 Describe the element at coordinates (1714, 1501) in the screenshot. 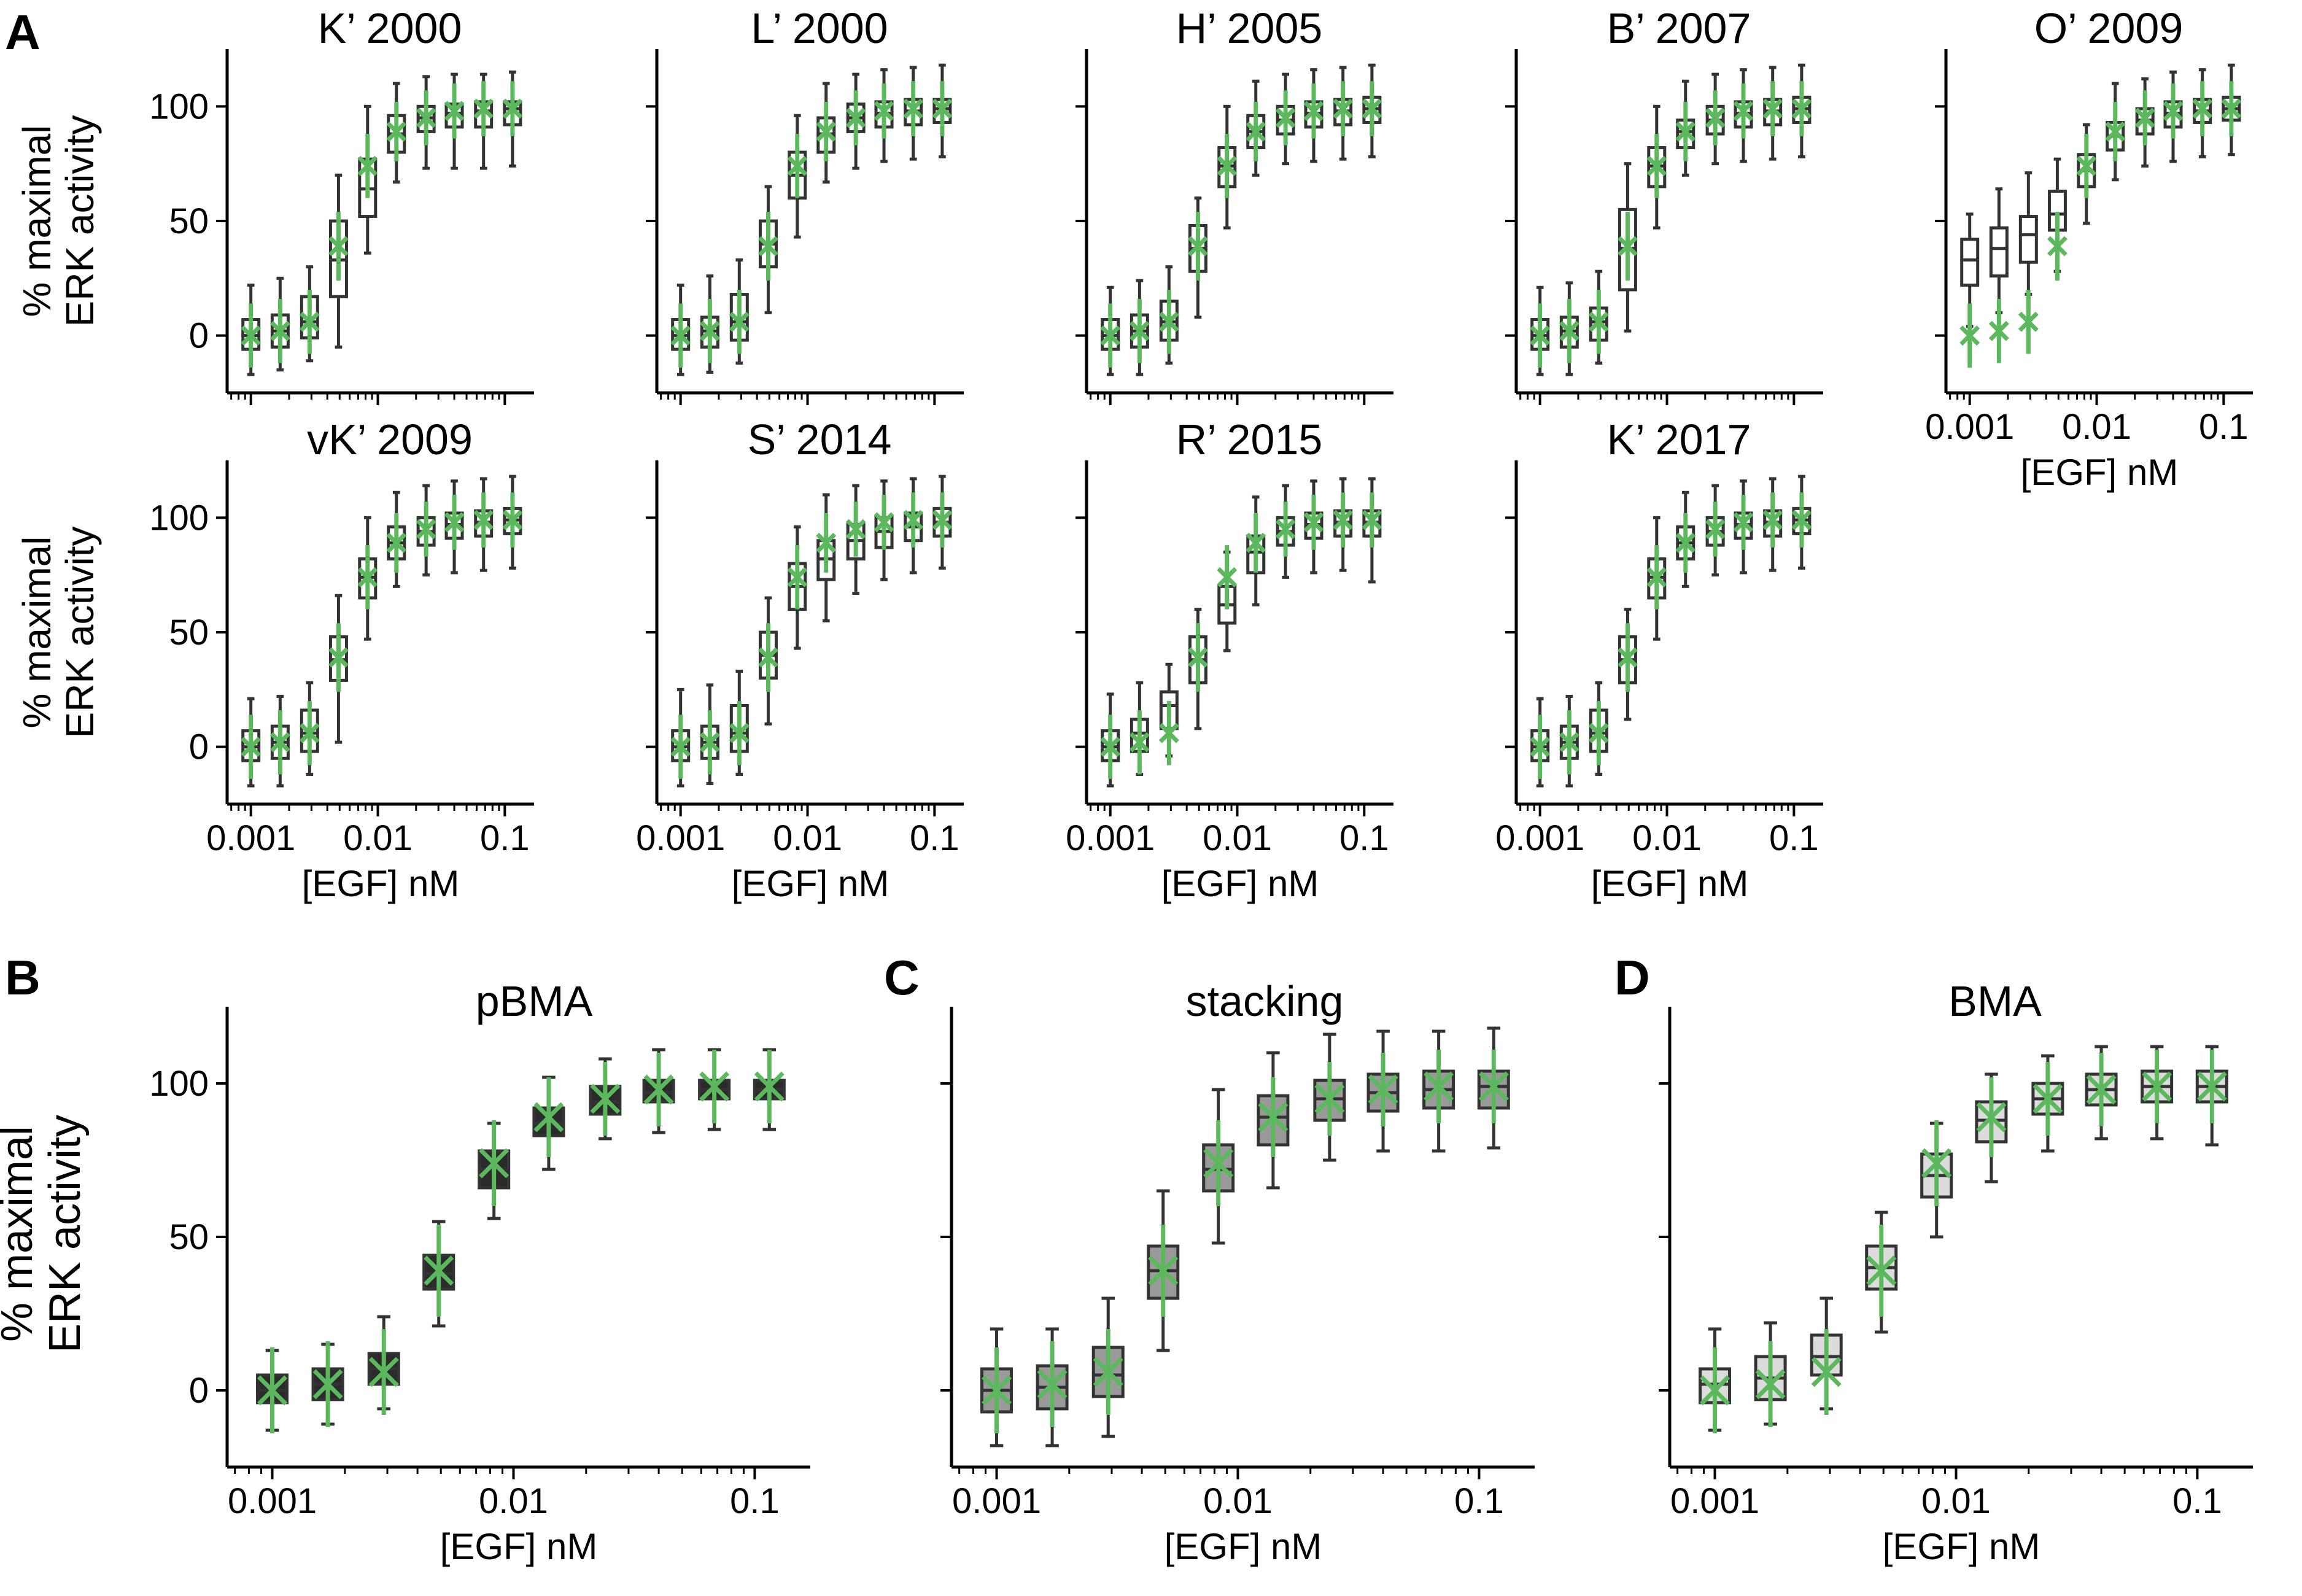

I see `panel-d-xtick-label: 0.001` at that location.